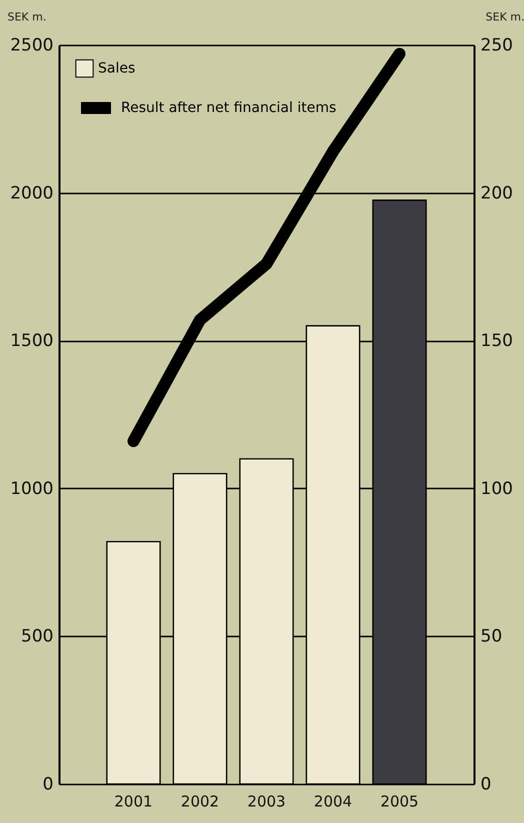 The height and width of the screenshot is (823, 524). I want to click on x-tick-label: 2001, so click(133, 801).